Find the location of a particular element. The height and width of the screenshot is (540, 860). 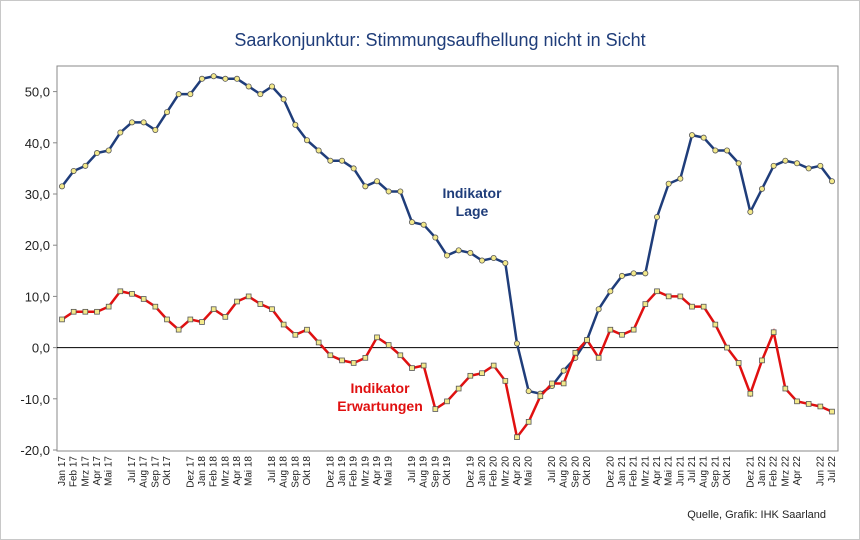

x-tick-label: Apr 21 is located at coordinates (657, 471).